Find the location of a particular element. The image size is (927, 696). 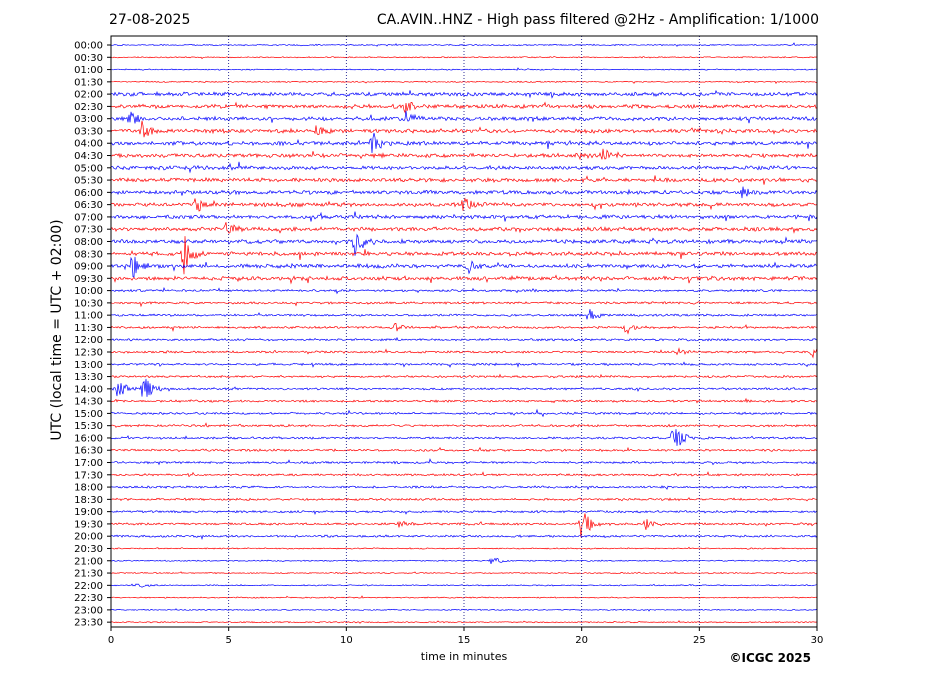

y-tick-label: 06:30 is located at coordinates (88, 205).